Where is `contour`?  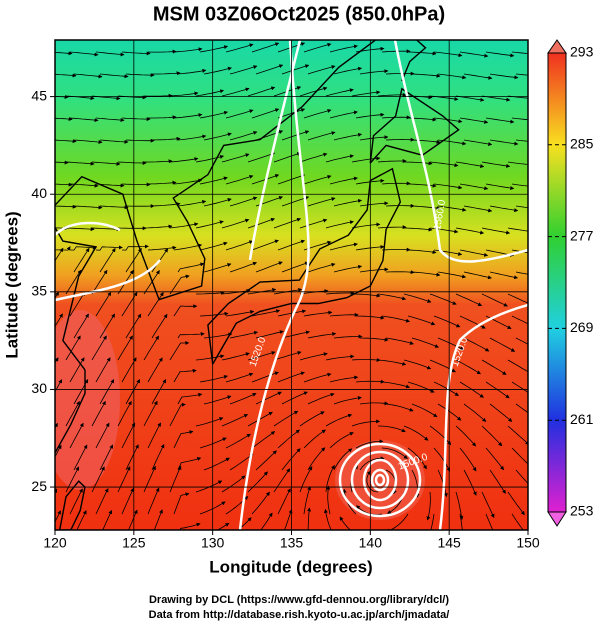
contour is located at coordinates (274, 285).